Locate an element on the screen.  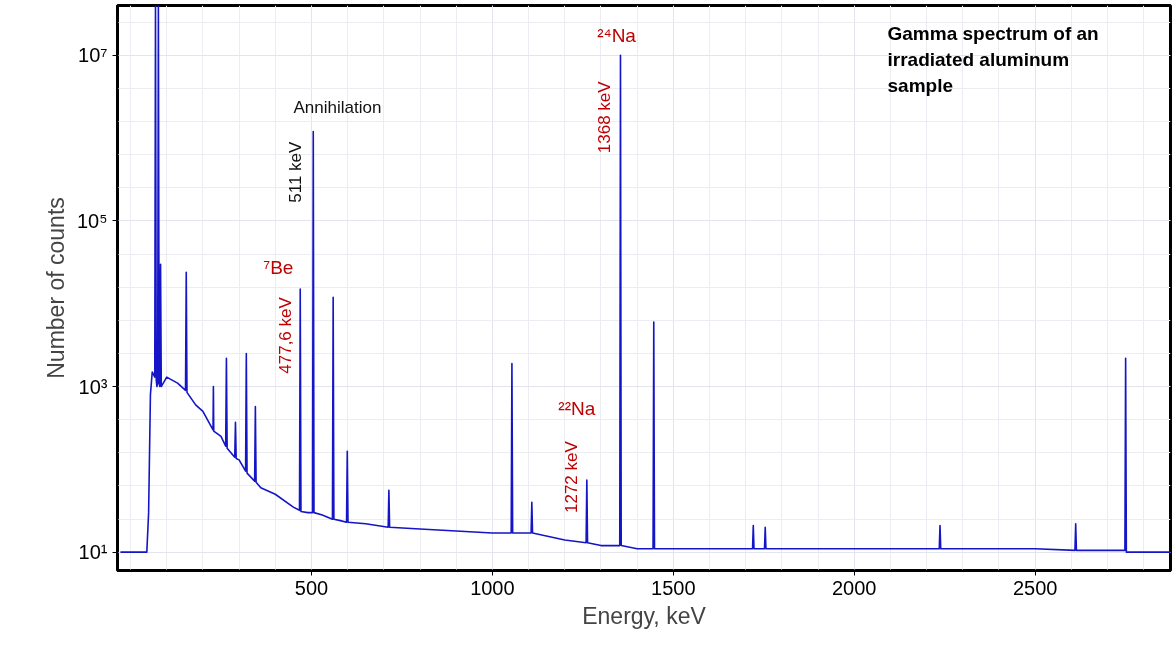
annotation: 477,6 keV is located at coordinates (285, 335).